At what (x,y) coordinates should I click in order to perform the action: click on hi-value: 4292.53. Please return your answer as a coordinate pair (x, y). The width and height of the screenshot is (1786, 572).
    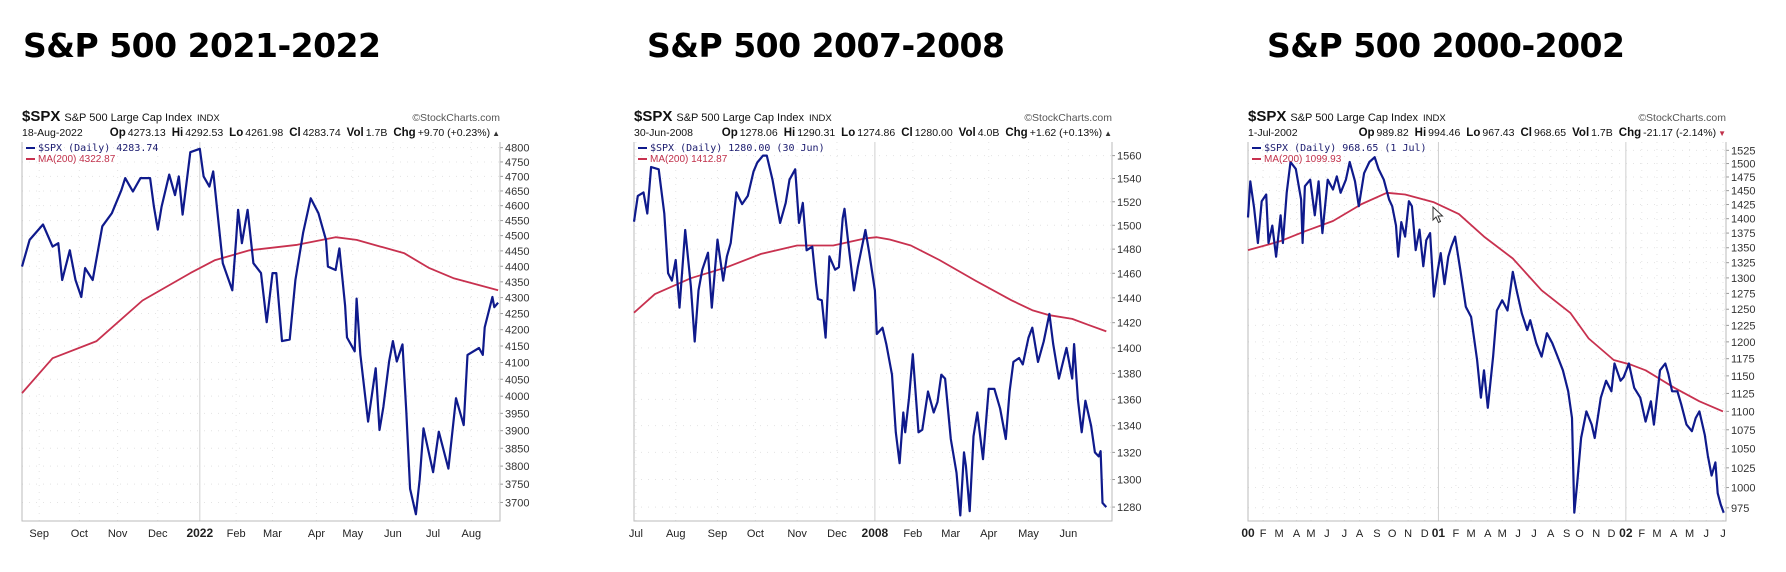
    Looking at the image, I should click on (204, 133).